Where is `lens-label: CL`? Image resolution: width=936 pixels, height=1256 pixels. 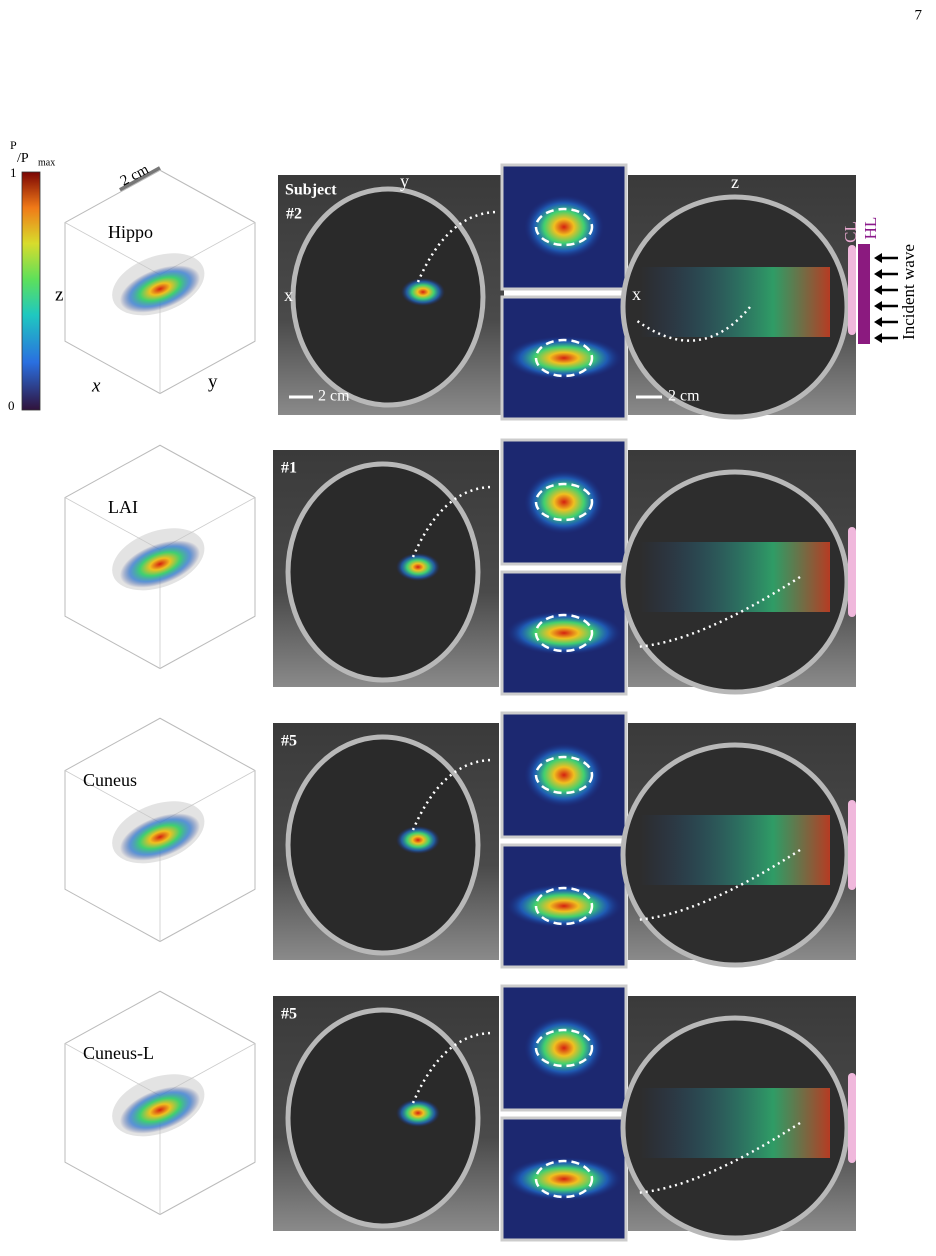
lens-label: CL is located at coordinates (850, 232).